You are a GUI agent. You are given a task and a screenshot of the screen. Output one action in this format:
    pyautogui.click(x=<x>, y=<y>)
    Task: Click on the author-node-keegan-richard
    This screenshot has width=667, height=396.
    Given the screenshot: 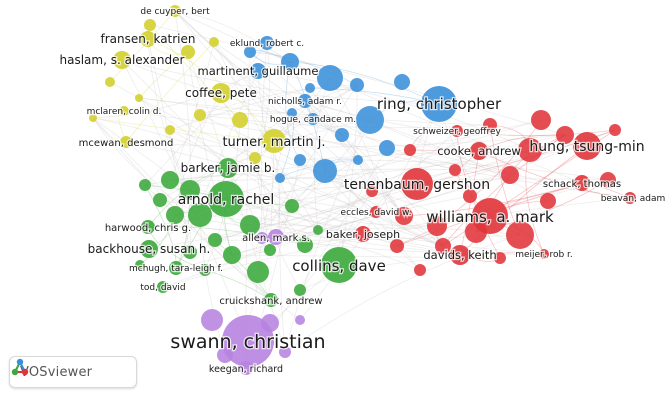 What is the action you would take?
    pyautogui.click(x=246, y=368)
    